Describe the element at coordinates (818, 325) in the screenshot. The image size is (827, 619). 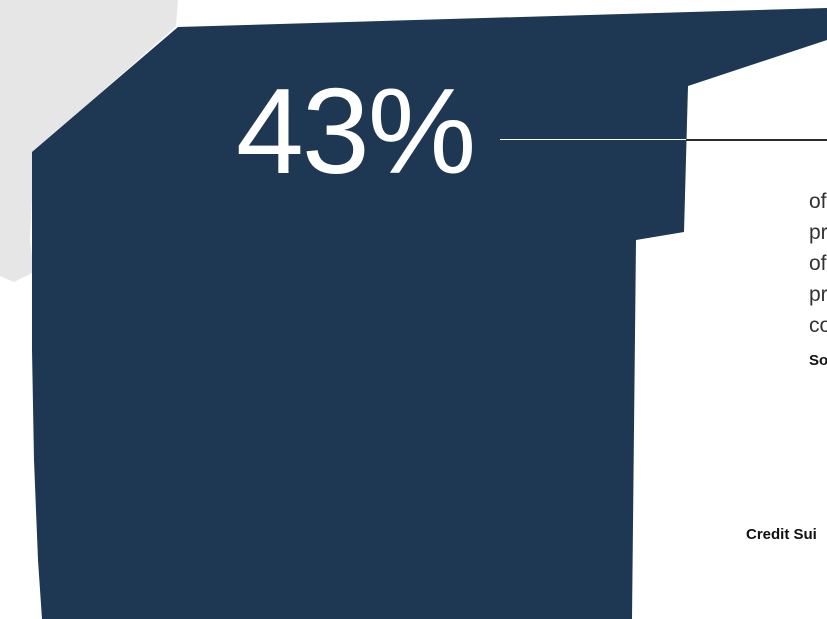
I see `description-line: co` at that location.